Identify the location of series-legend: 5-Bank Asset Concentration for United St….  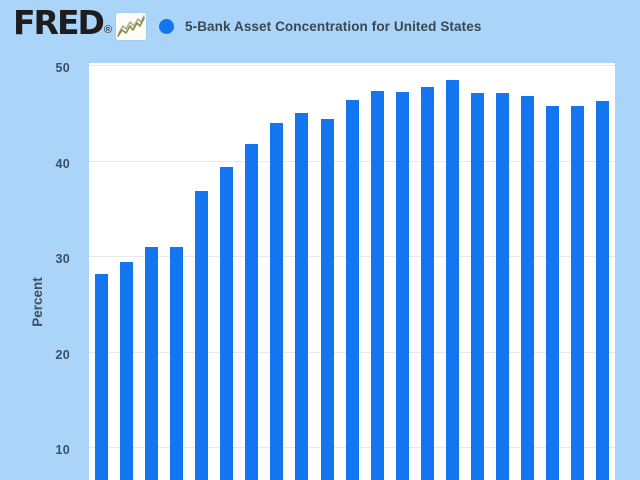
(320, 26).